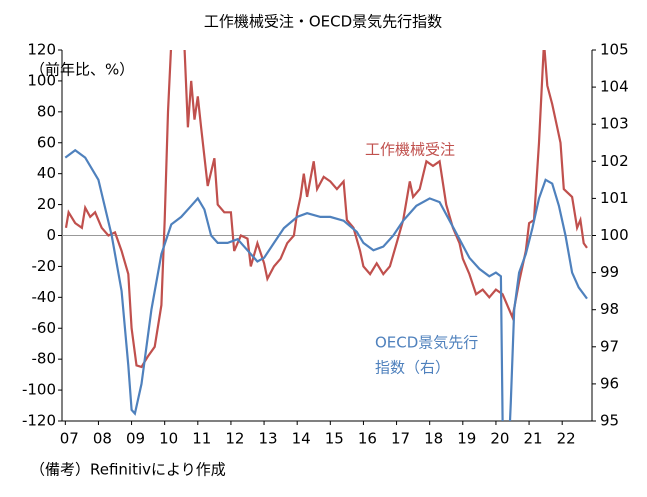  Describe the element at coordinates (499, 439) in the screenshot. I see `x-tick-label: 20` at that location.